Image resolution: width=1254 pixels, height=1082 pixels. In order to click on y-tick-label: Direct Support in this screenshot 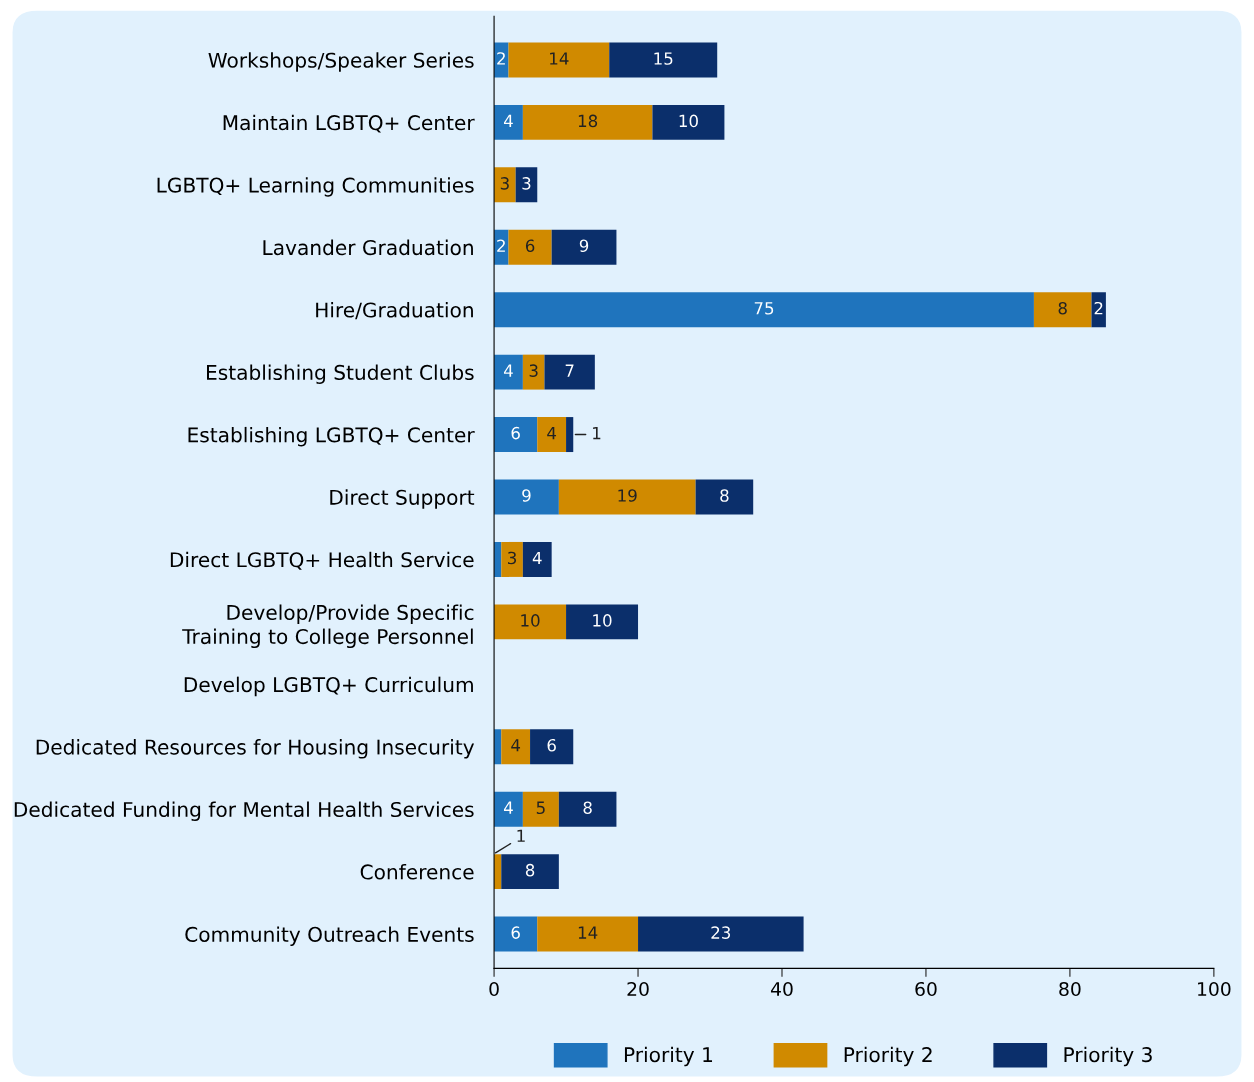, I will do `click(402, 499)`.